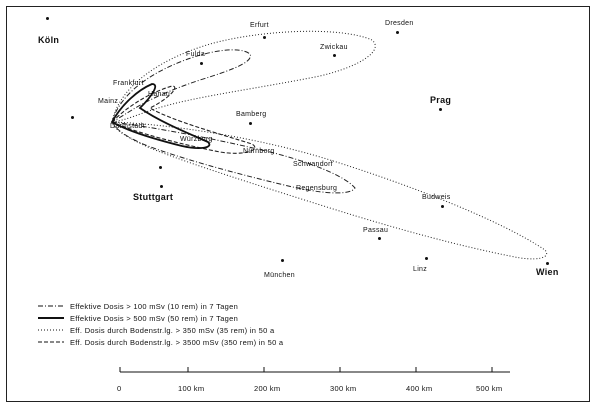  Describe the element at coordinates (419, 388) in the screenshot. I see `scale-label-400: 400 km` at that location.